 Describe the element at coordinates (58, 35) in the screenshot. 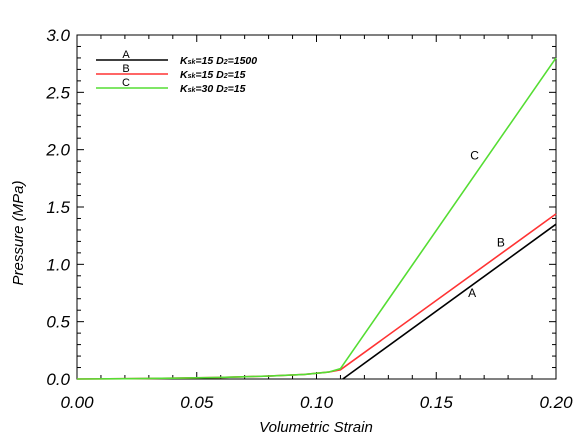

I see `y-tick-label: 3.0` at that location.